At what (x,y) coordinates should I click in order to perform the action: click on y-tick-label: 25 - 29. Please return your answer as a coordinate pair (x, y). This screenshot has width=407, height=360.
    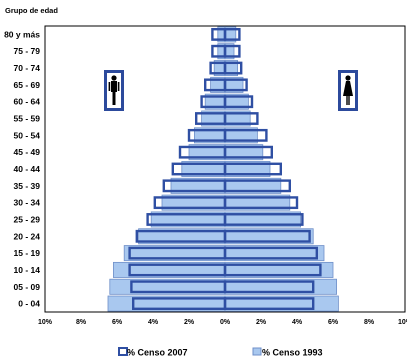
    Looking at the image, I should click on (27, 219).